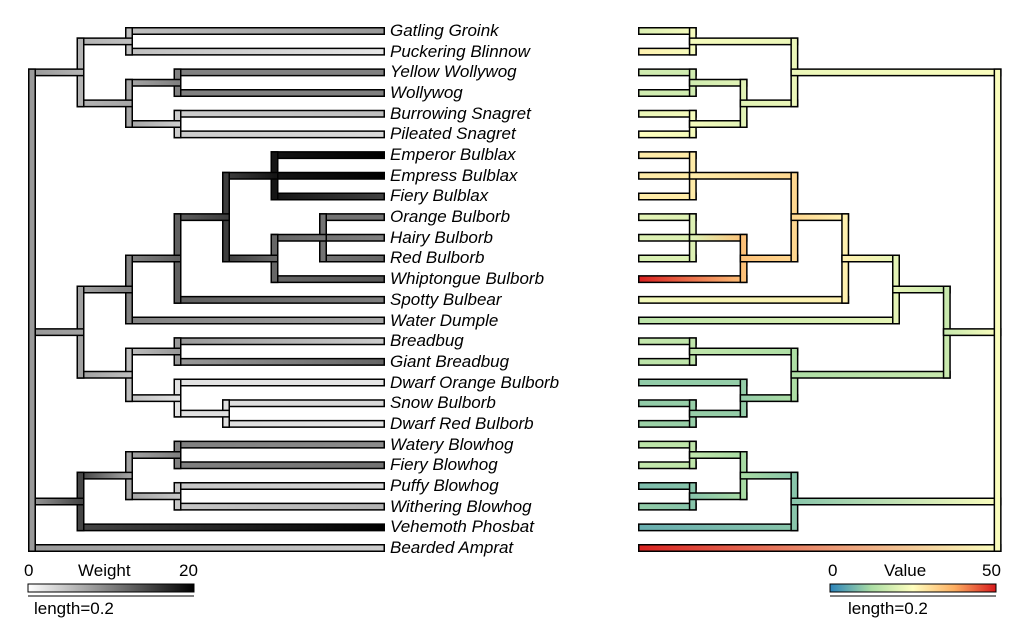 The height and width of the screenshot is (640, 1024). Describe the element at coordinates (905, 570) in the screenshot. I see `value-legend-title: Value` at that location.